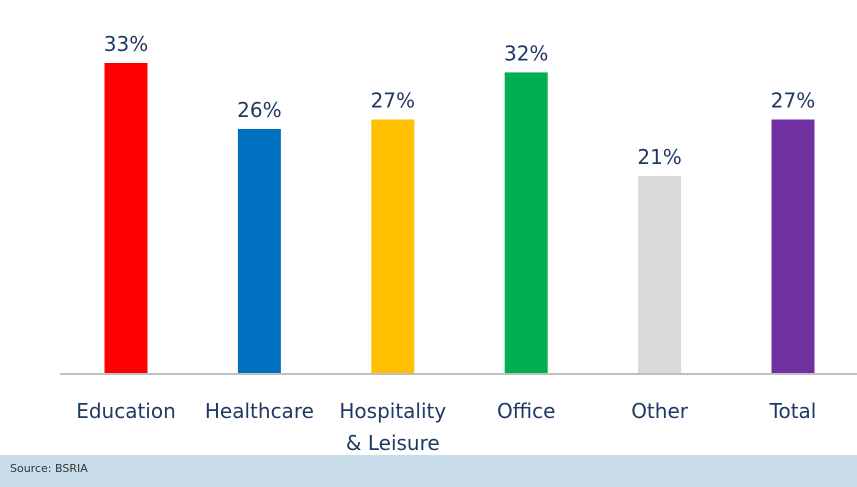  Describe the element at coordinates (660, 411) in the screenshot. I see `category-label: Other` at that location.